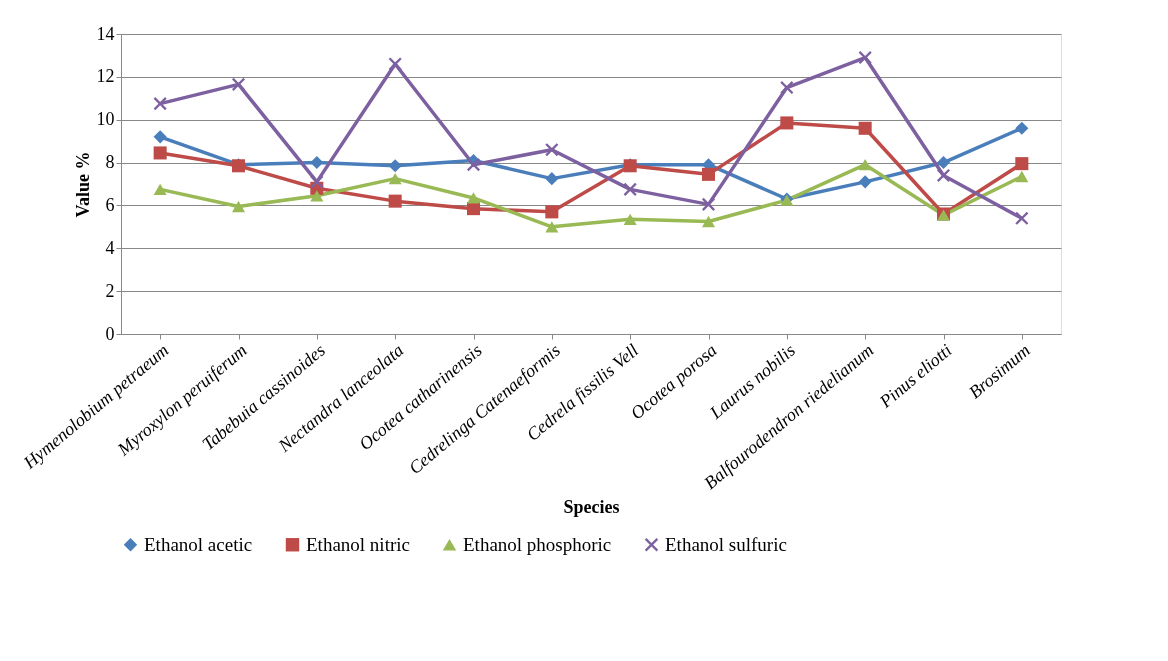 This screenshot has height=661, width=1168. I want to click on y-tick-label: 14, so click(105, 33).